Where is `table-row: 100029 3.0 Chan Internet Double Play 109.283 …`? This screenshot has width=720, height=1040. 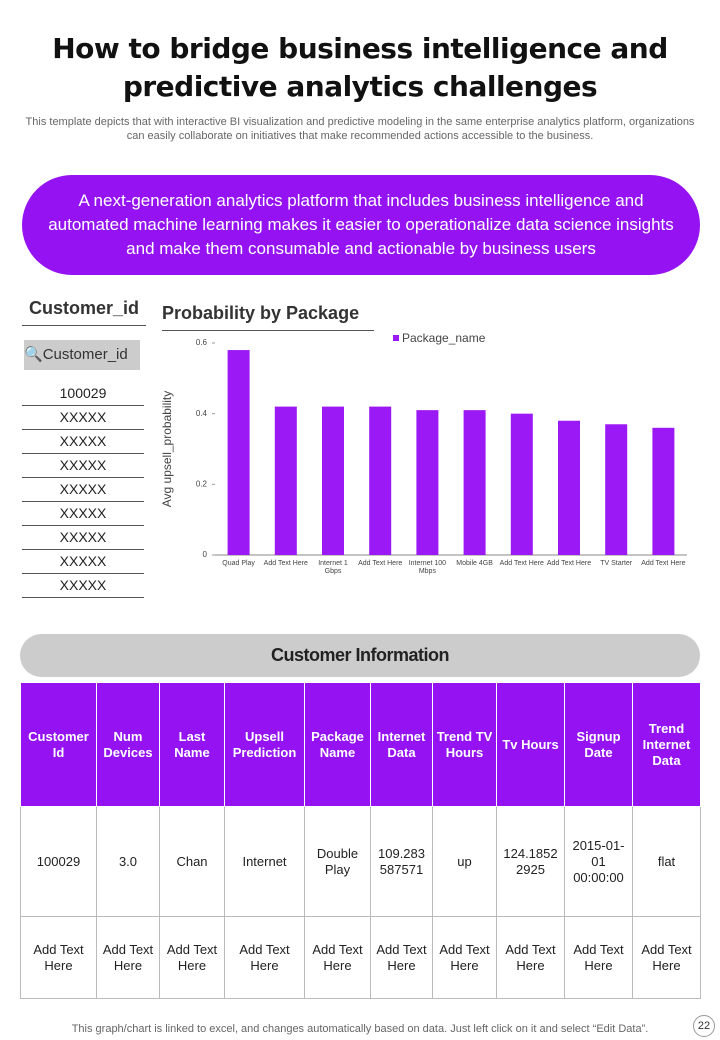
table-row: 100029 3.0 Chan Internet Double Play 109.283 … is located at coordinates (360, 861).